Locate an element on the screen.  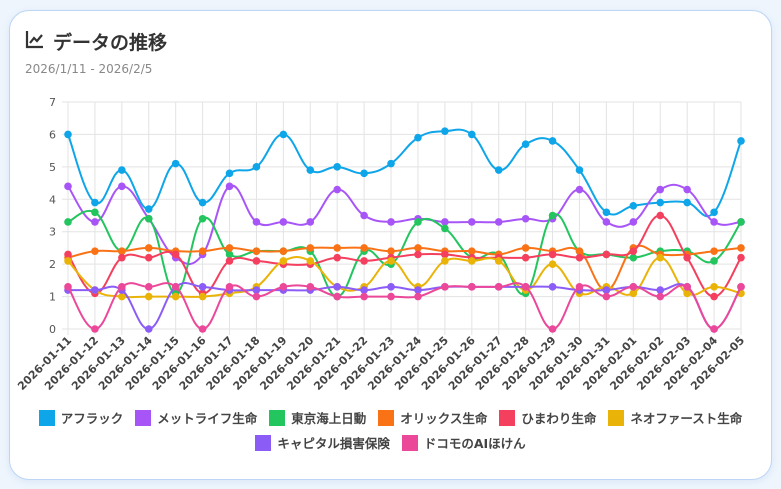
legend-item: キャピタル損害保険 is located at coordinates (322, 442).